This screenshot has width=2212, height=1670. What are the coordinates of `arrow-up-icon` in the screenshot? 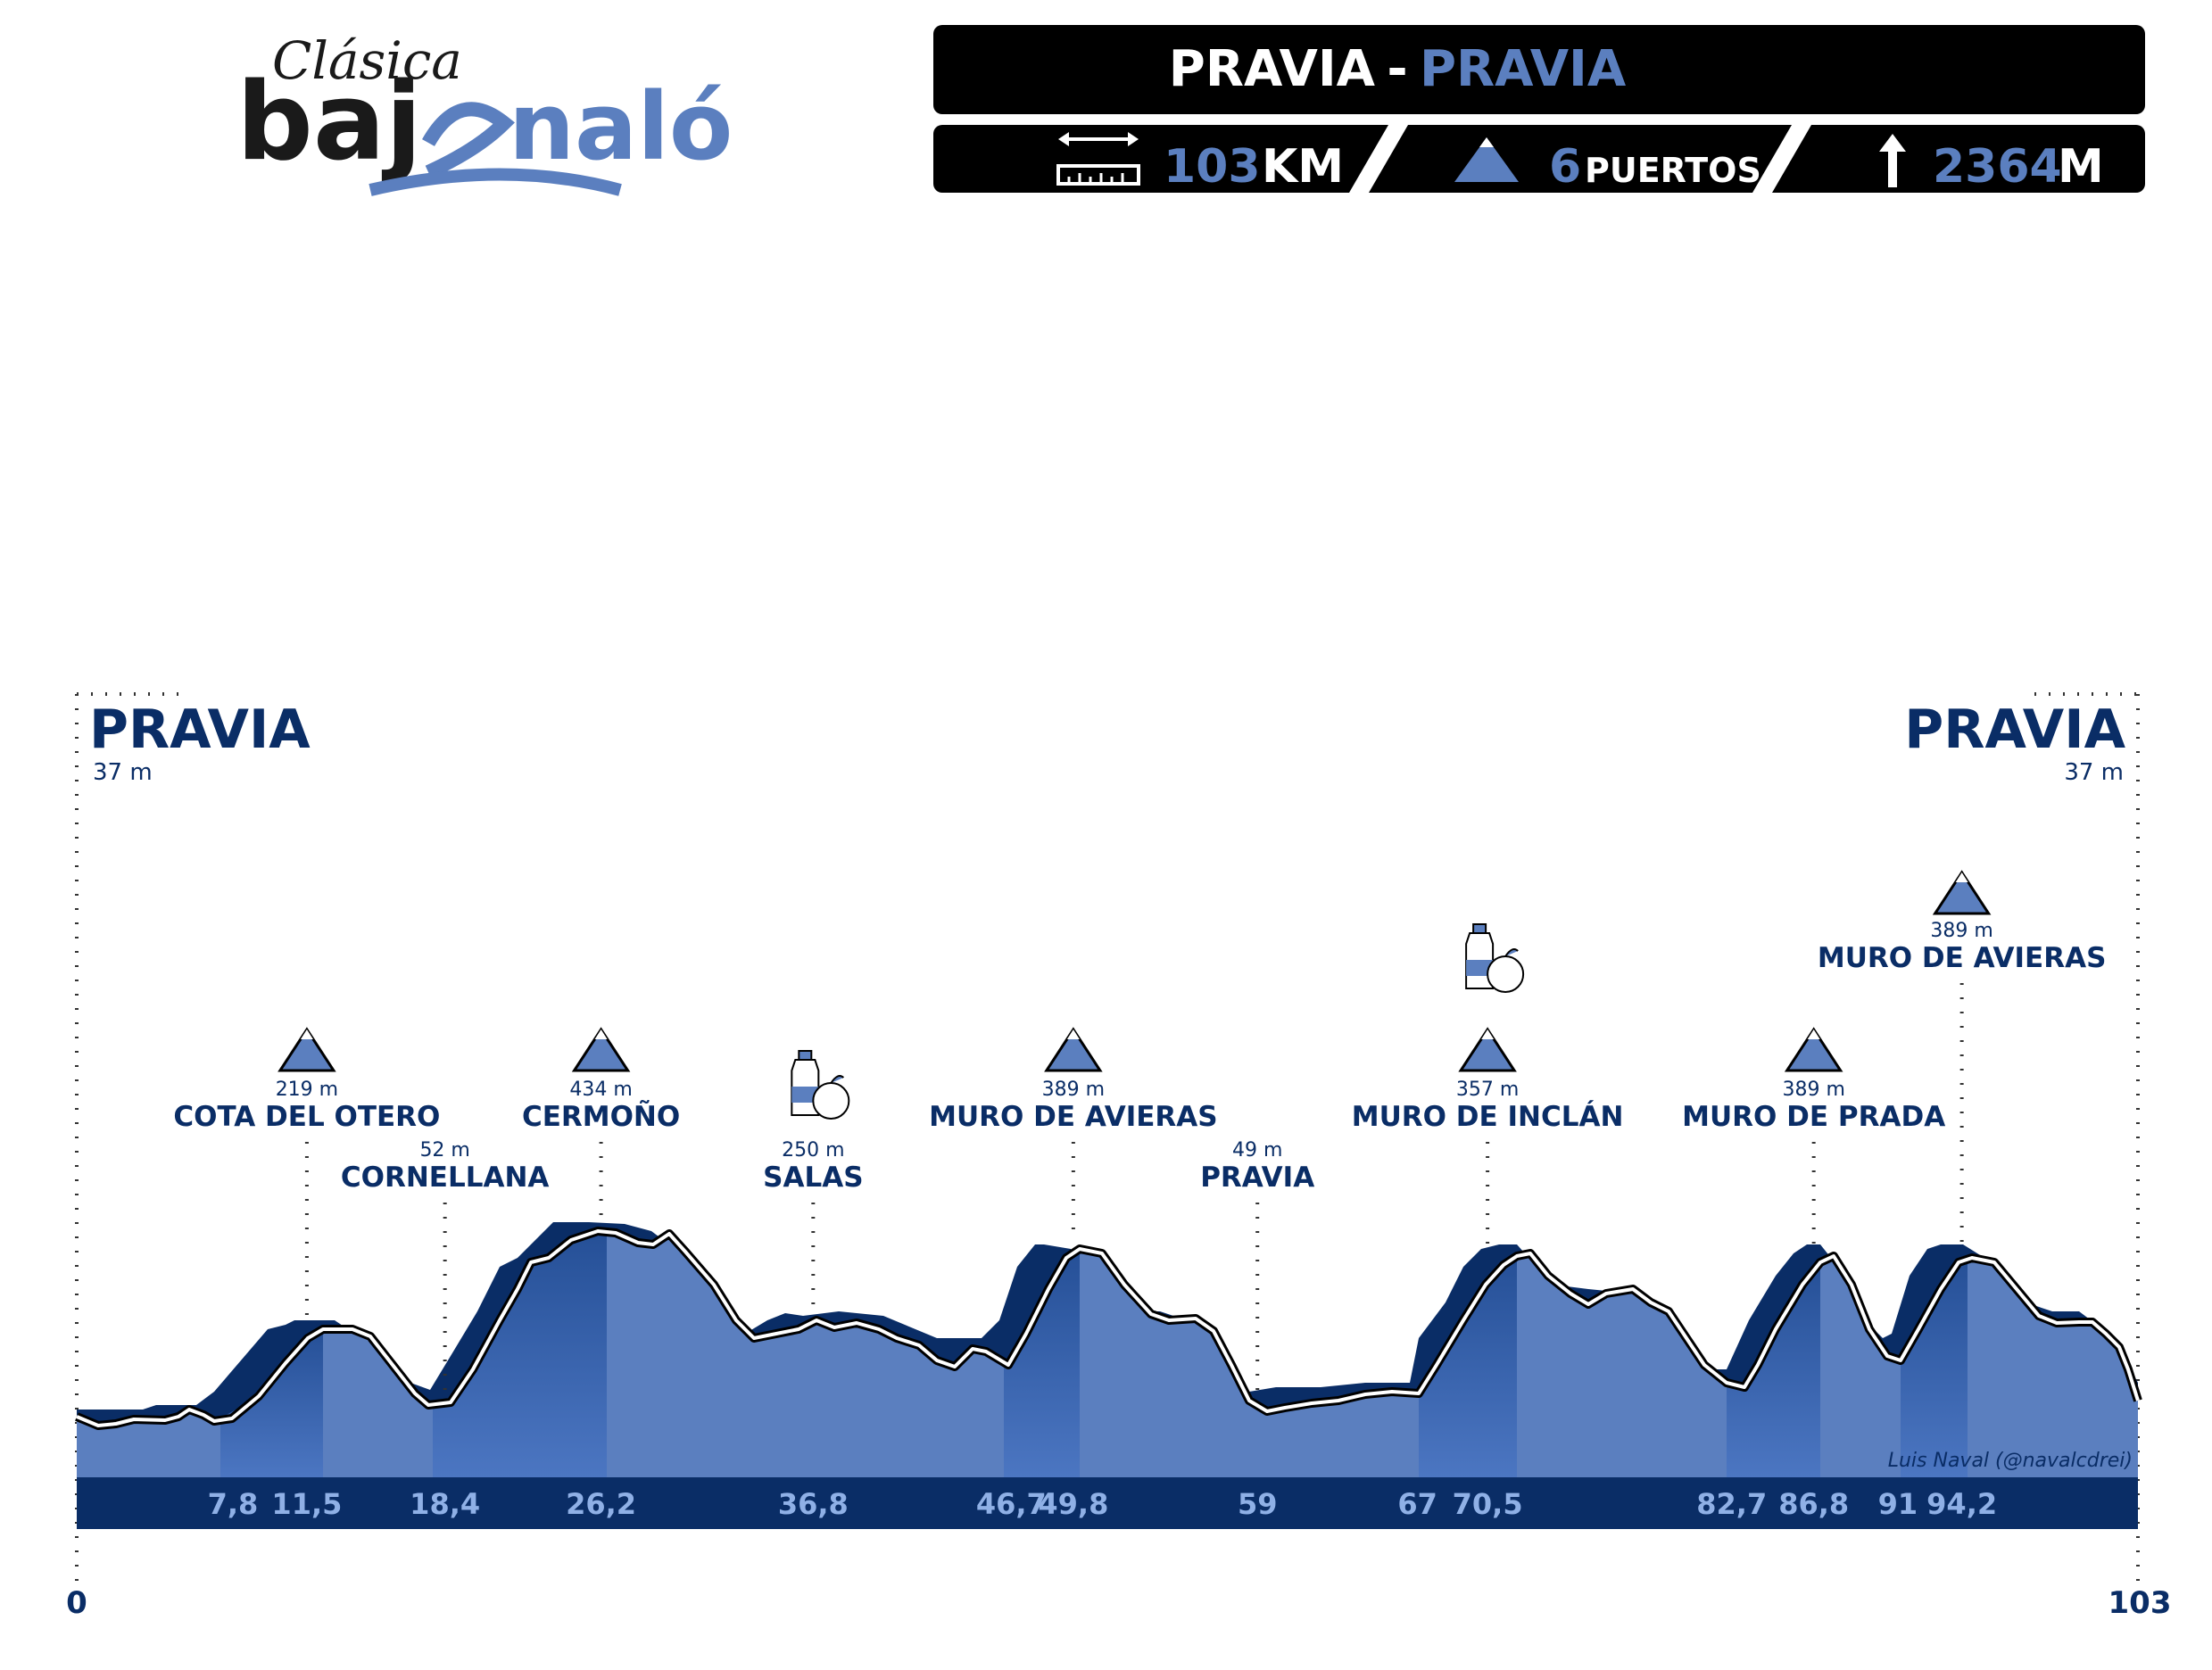 It's located at (1892, 161).